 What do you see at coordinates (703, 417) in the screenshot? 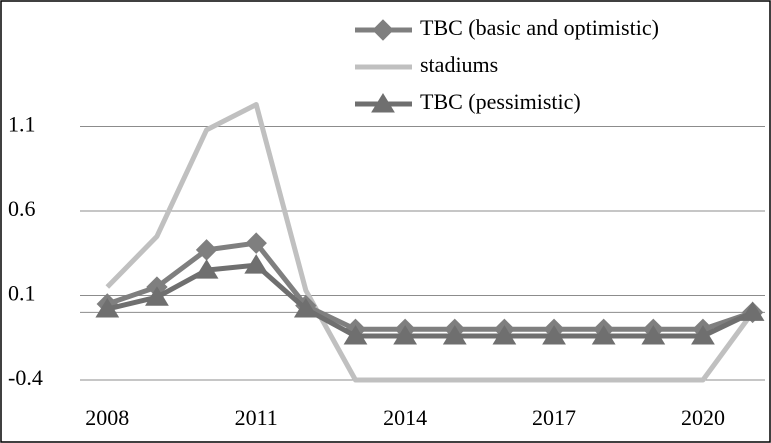
I see `x-tick-label: 2020` at bounding box center [703, 417].